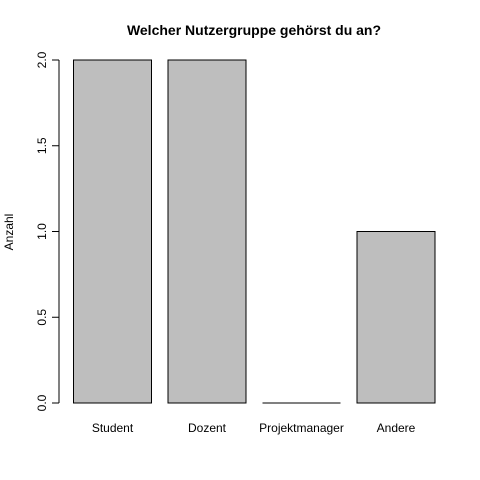 The width and height of the screenshot is (480, 480). What do you see at coordinates (396, 428) in the screenshot?
I see `category-label: Andere` at bounding box center [396, 428].